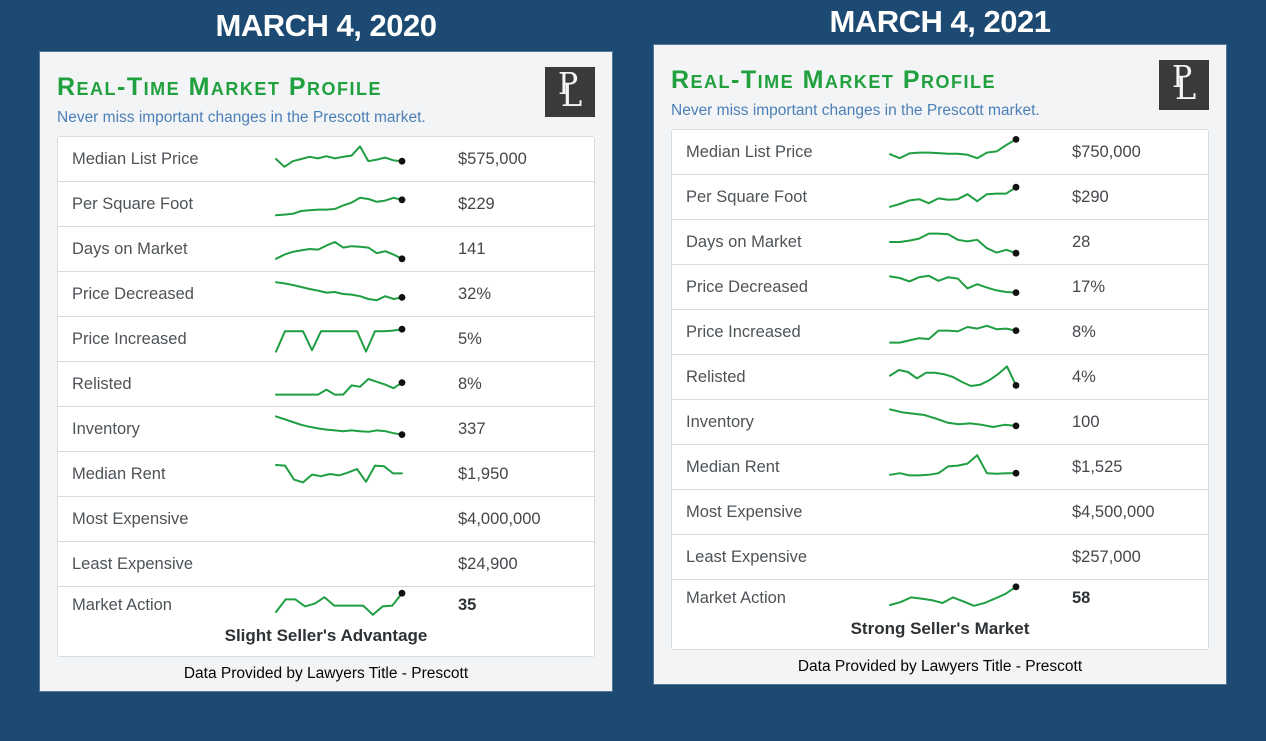  I want to click on metric-row: Price Decreased 17%, so click(940, 287).